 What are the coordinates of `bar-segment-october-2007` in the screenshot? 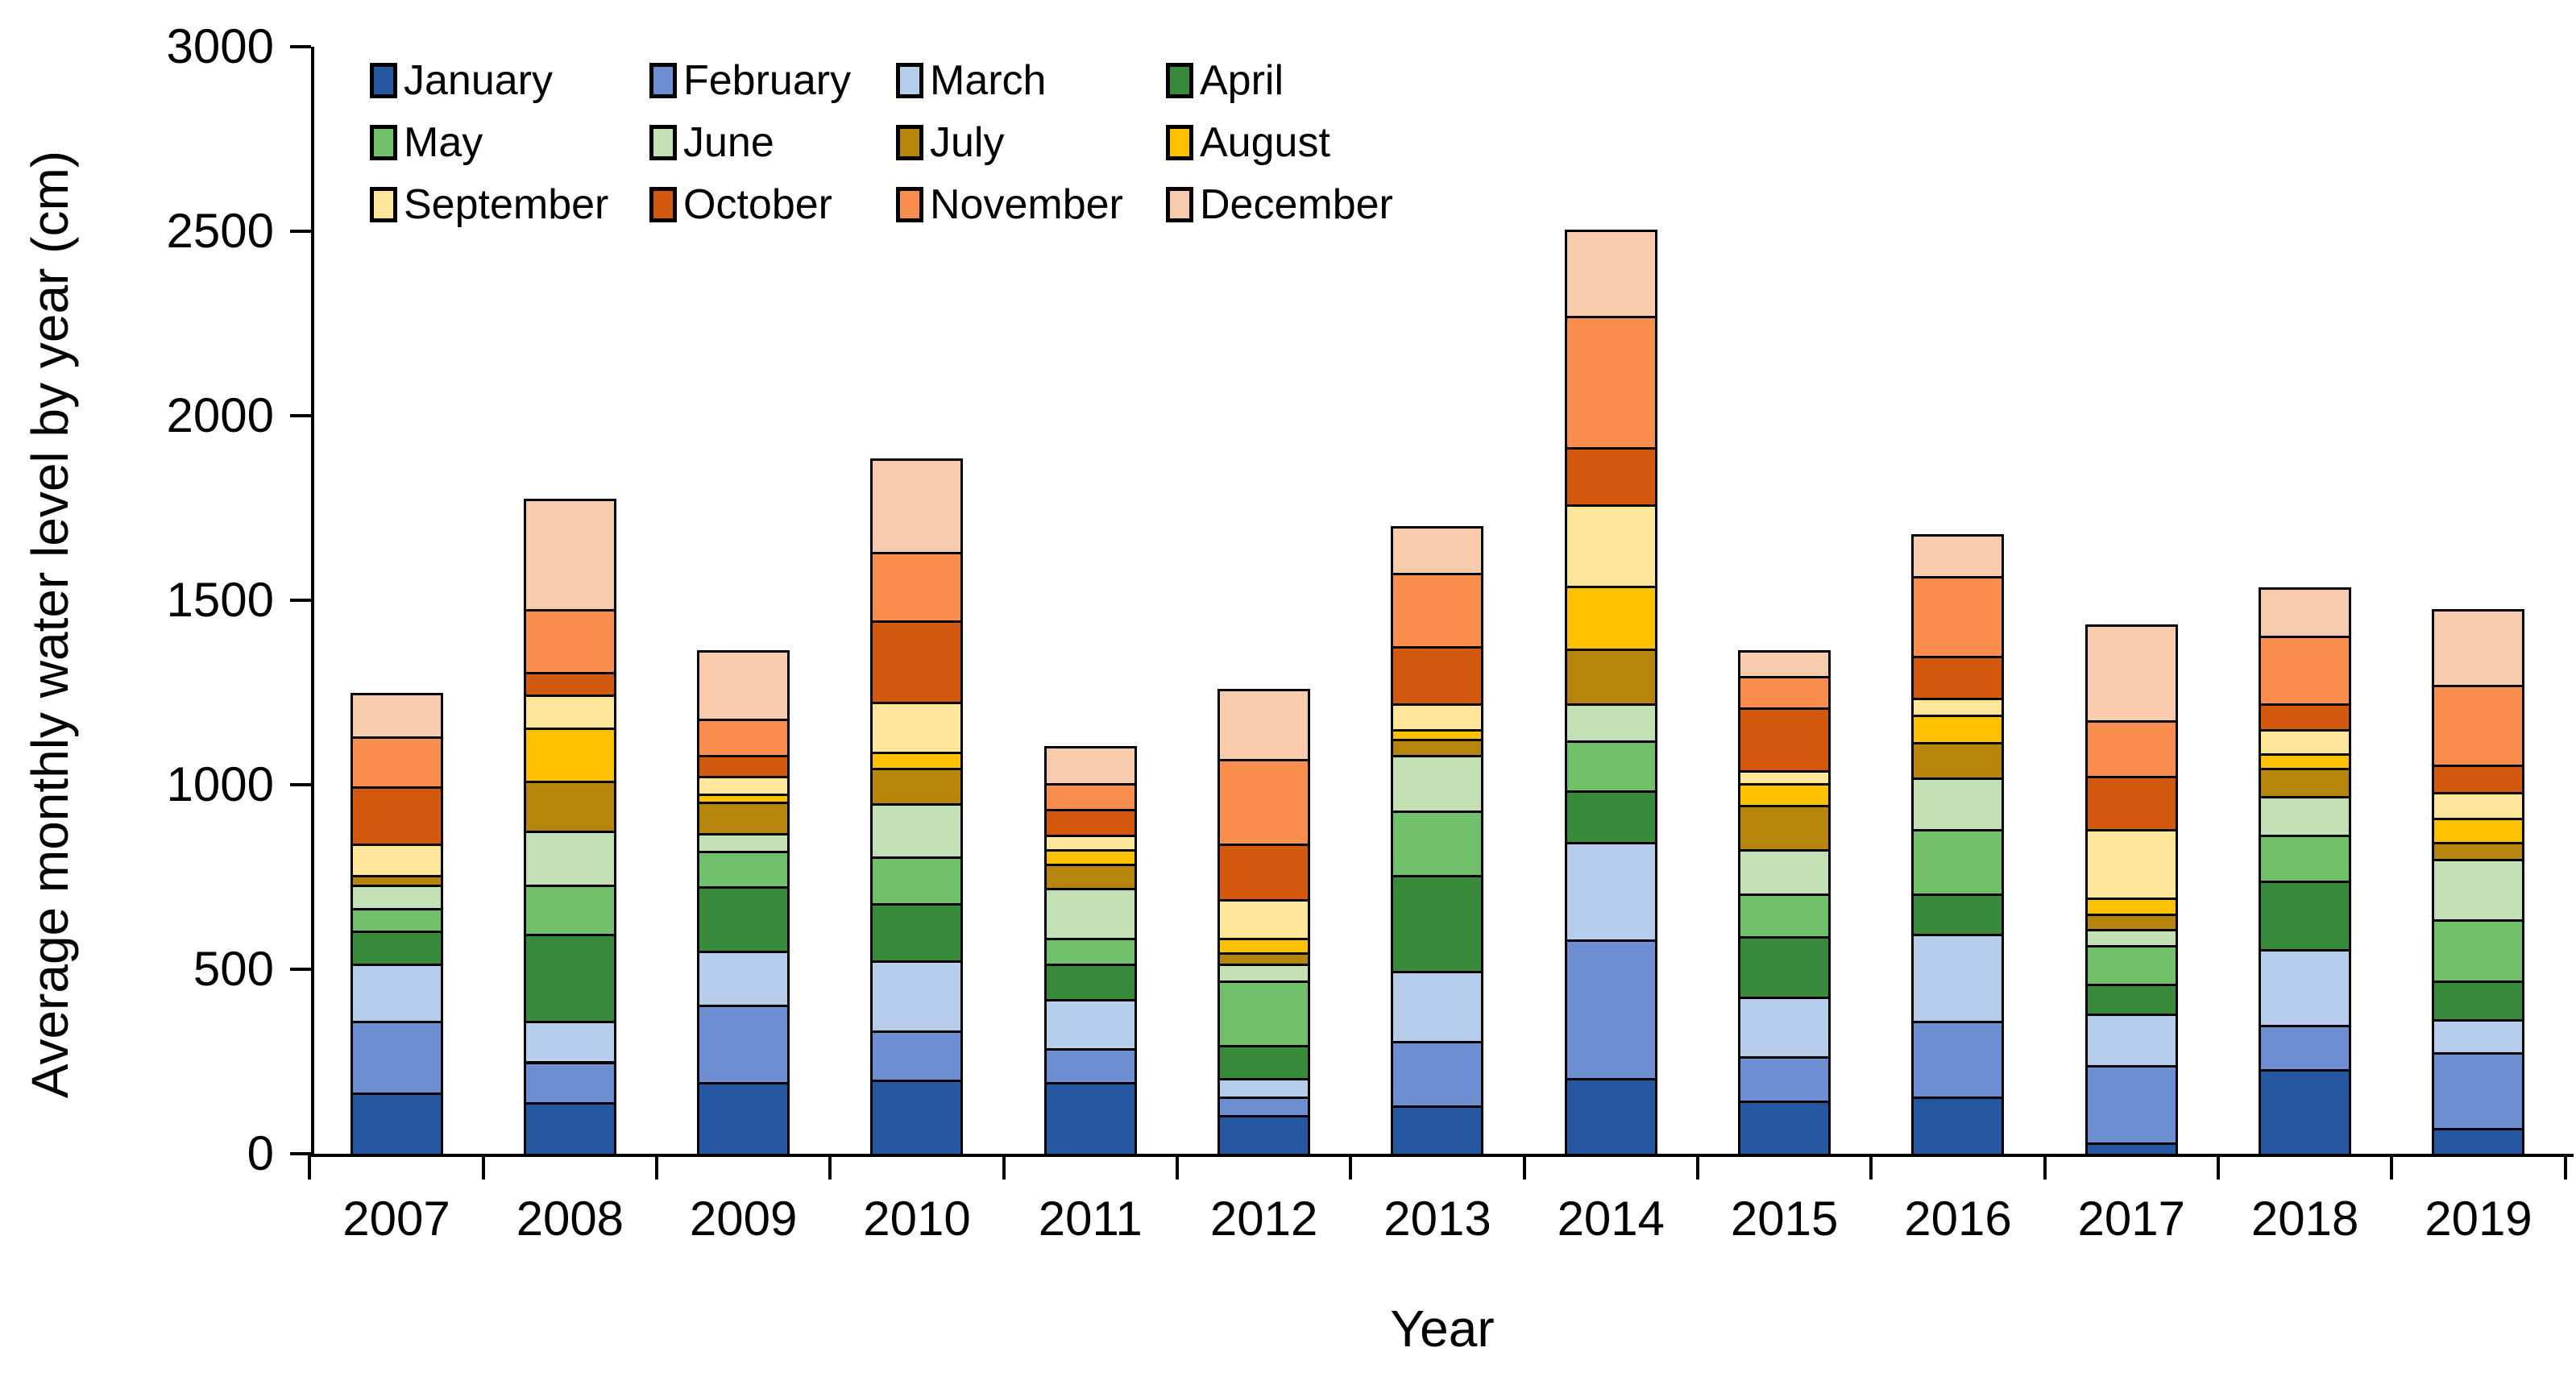 It's located at (396, 816).